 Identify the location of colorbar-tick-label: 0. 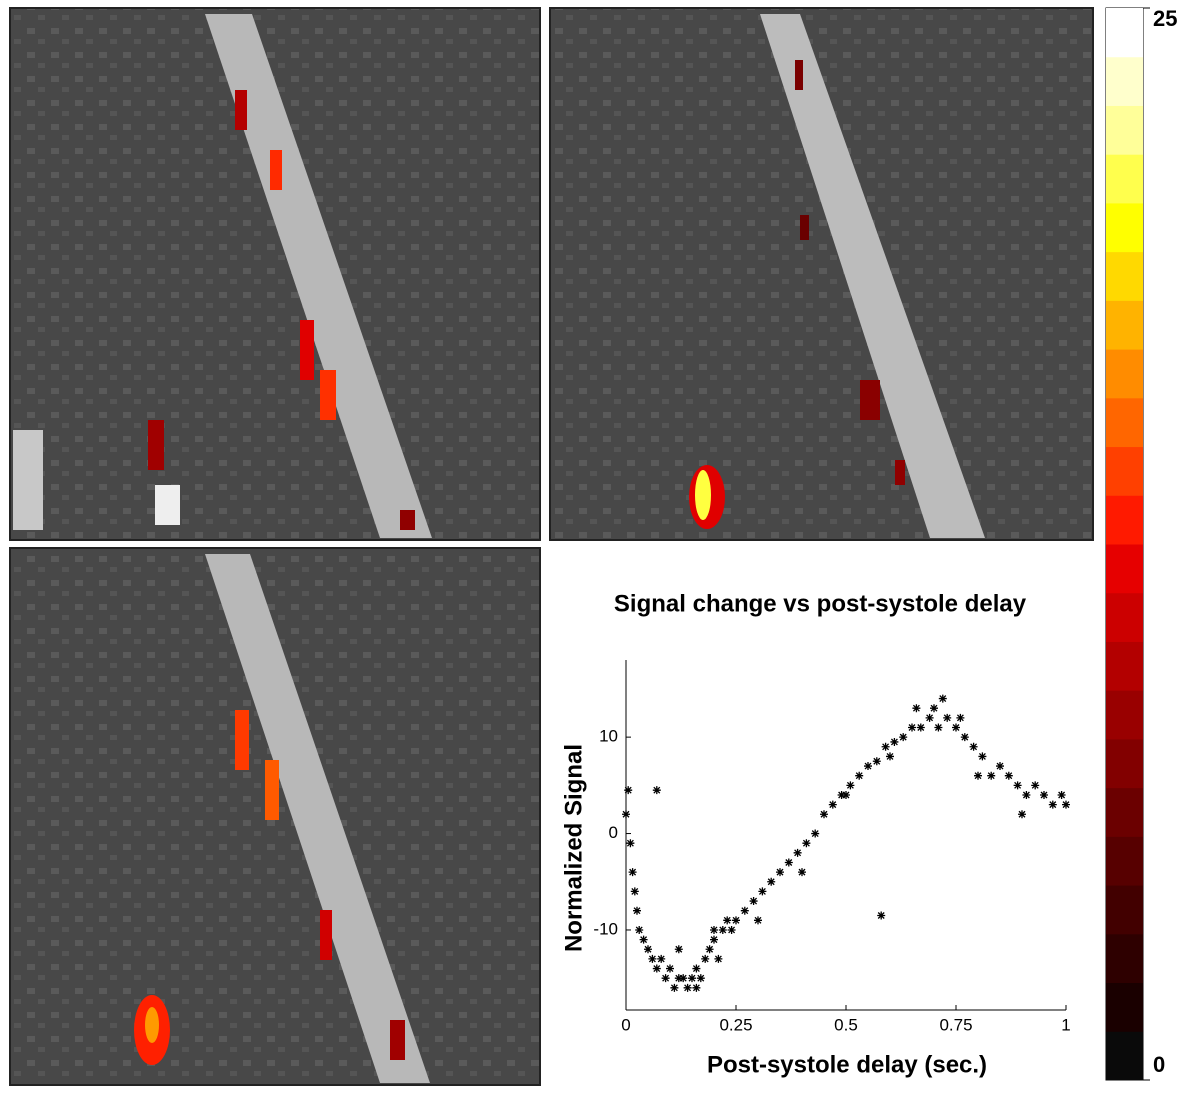
(1159, 1064).